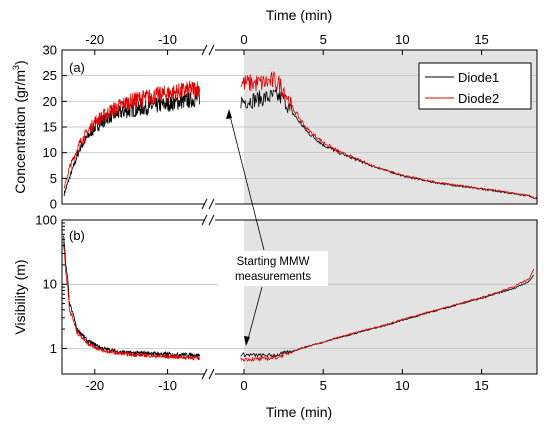  Describe the element at coordinates (478, 77) in the screenshot. I see `legend-label-diode1: Diode1` at that location.